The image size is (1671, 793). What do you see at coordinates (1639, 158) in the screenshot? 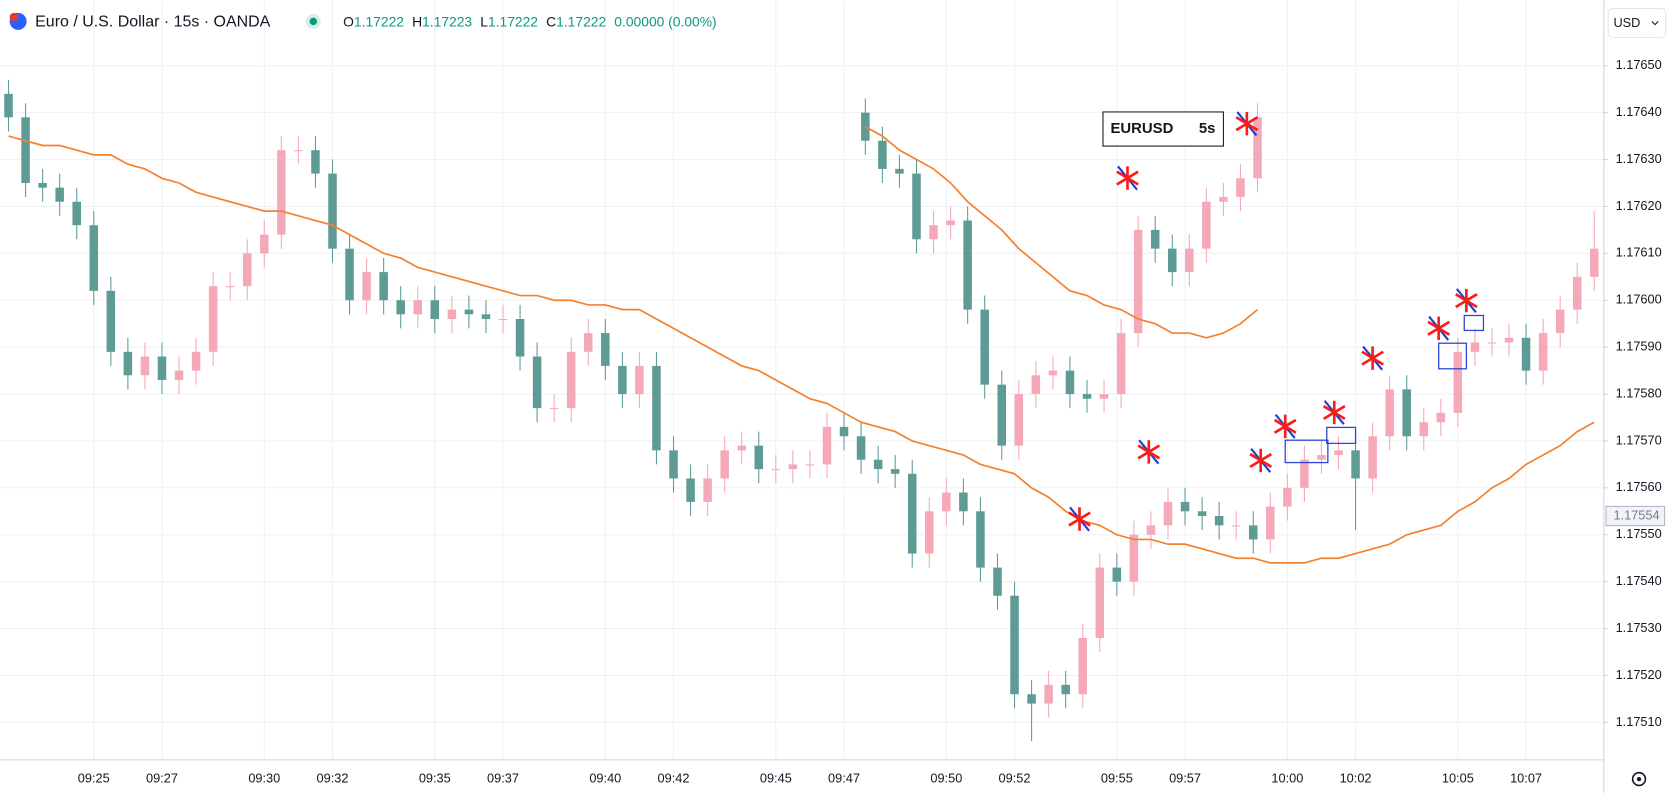
I see `y-tick-label: 1.17630` at bounding box center [1639, 158].